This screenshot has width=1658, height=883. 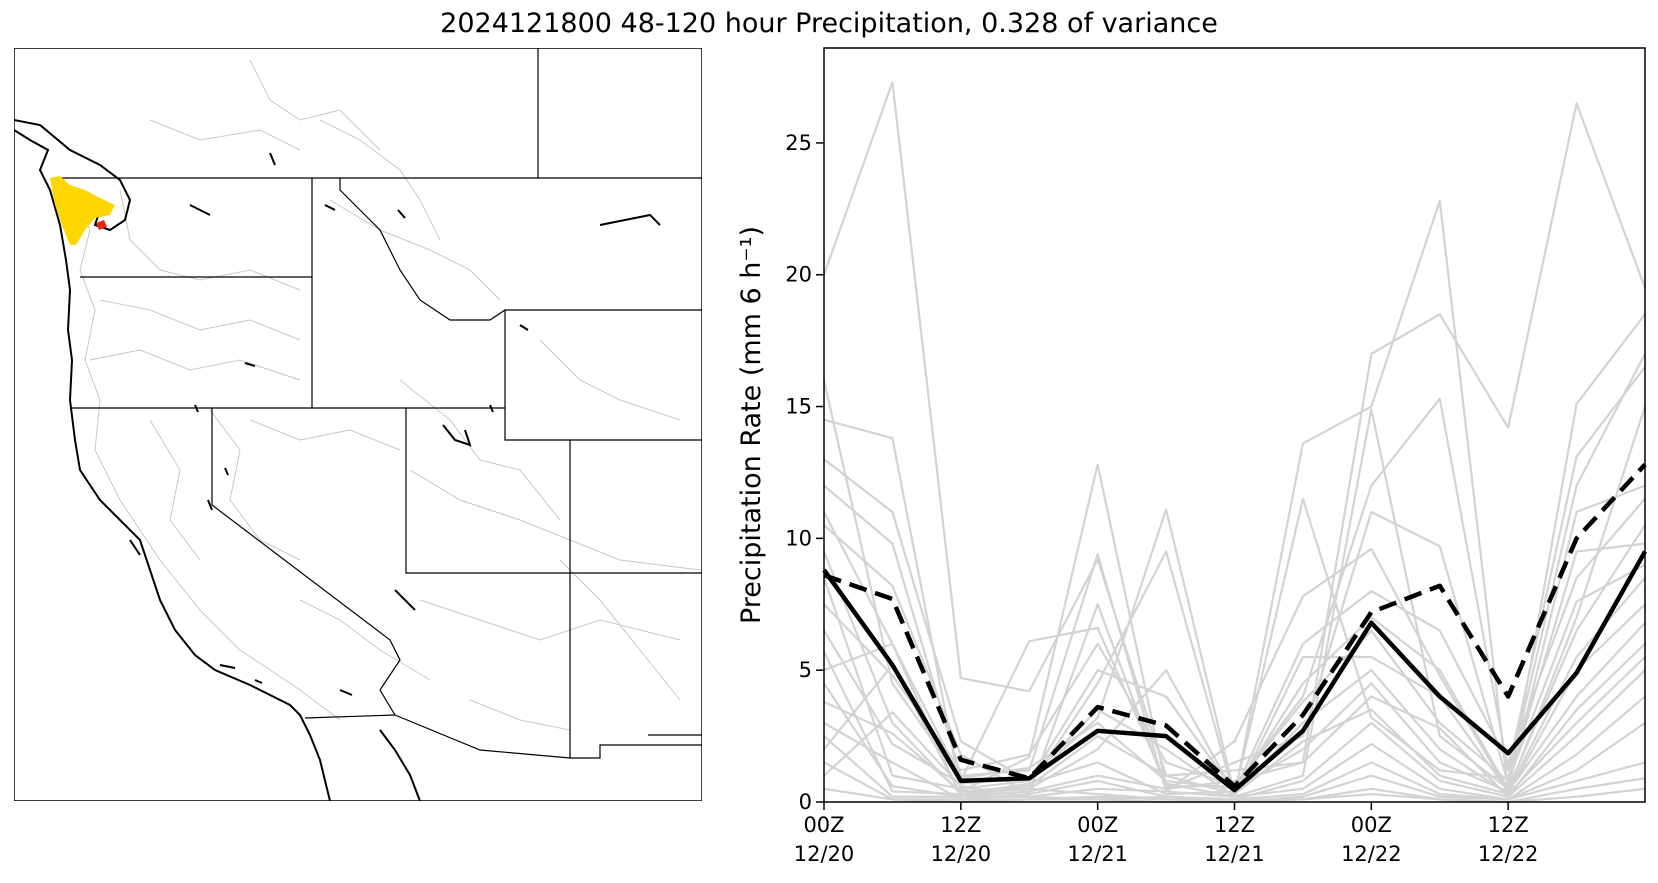 I want to click on coastline, so click(x=172, y=465).